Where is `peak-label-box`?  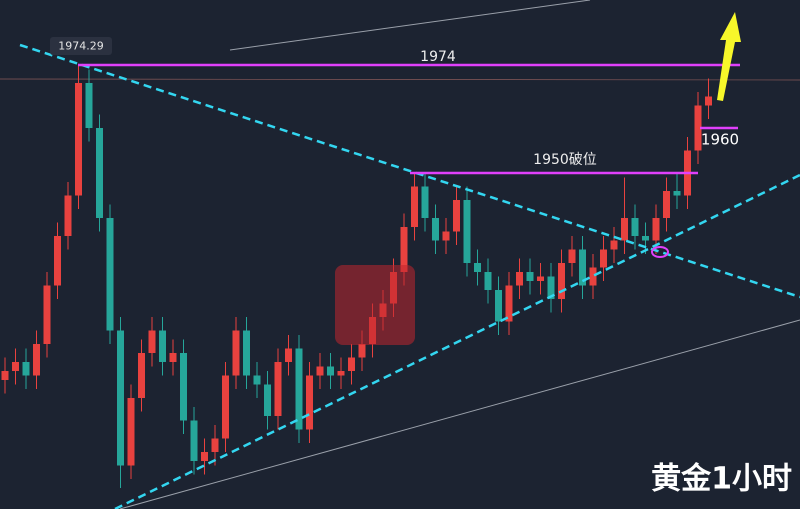
peak-label-box is located at coordinates (81, 46).